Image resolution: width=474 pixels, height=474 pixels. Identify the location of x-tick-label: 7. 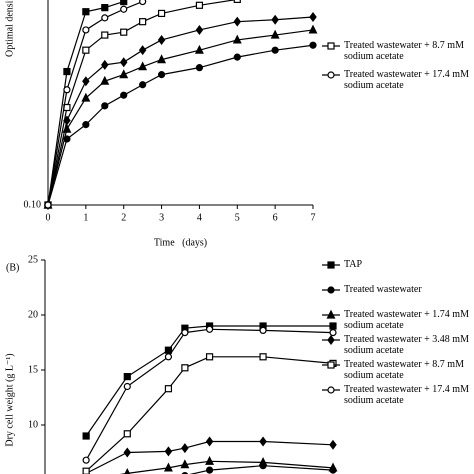
(313, 217).